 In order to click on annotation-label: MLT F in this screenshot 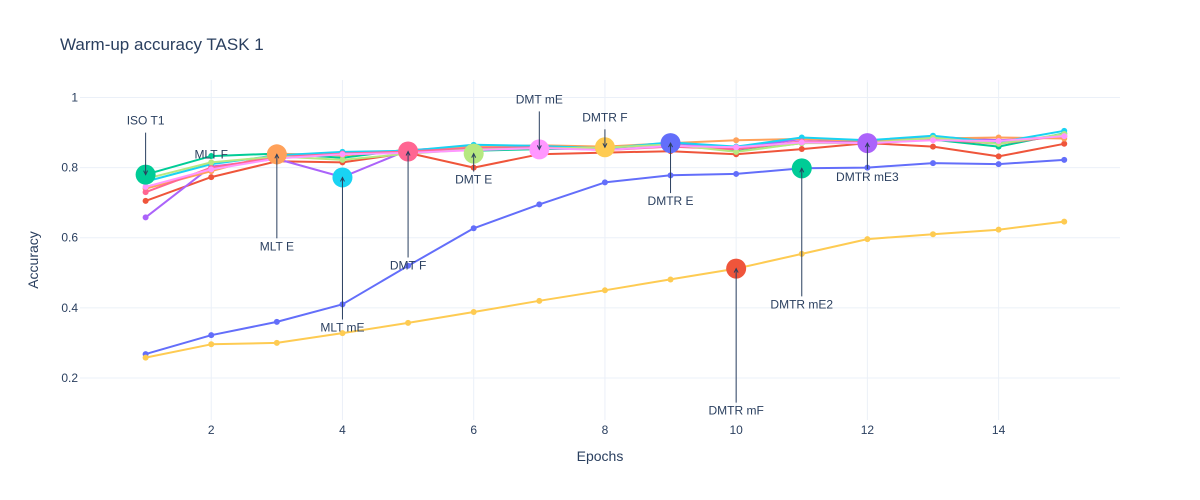, I will do `click(211, 155)`.